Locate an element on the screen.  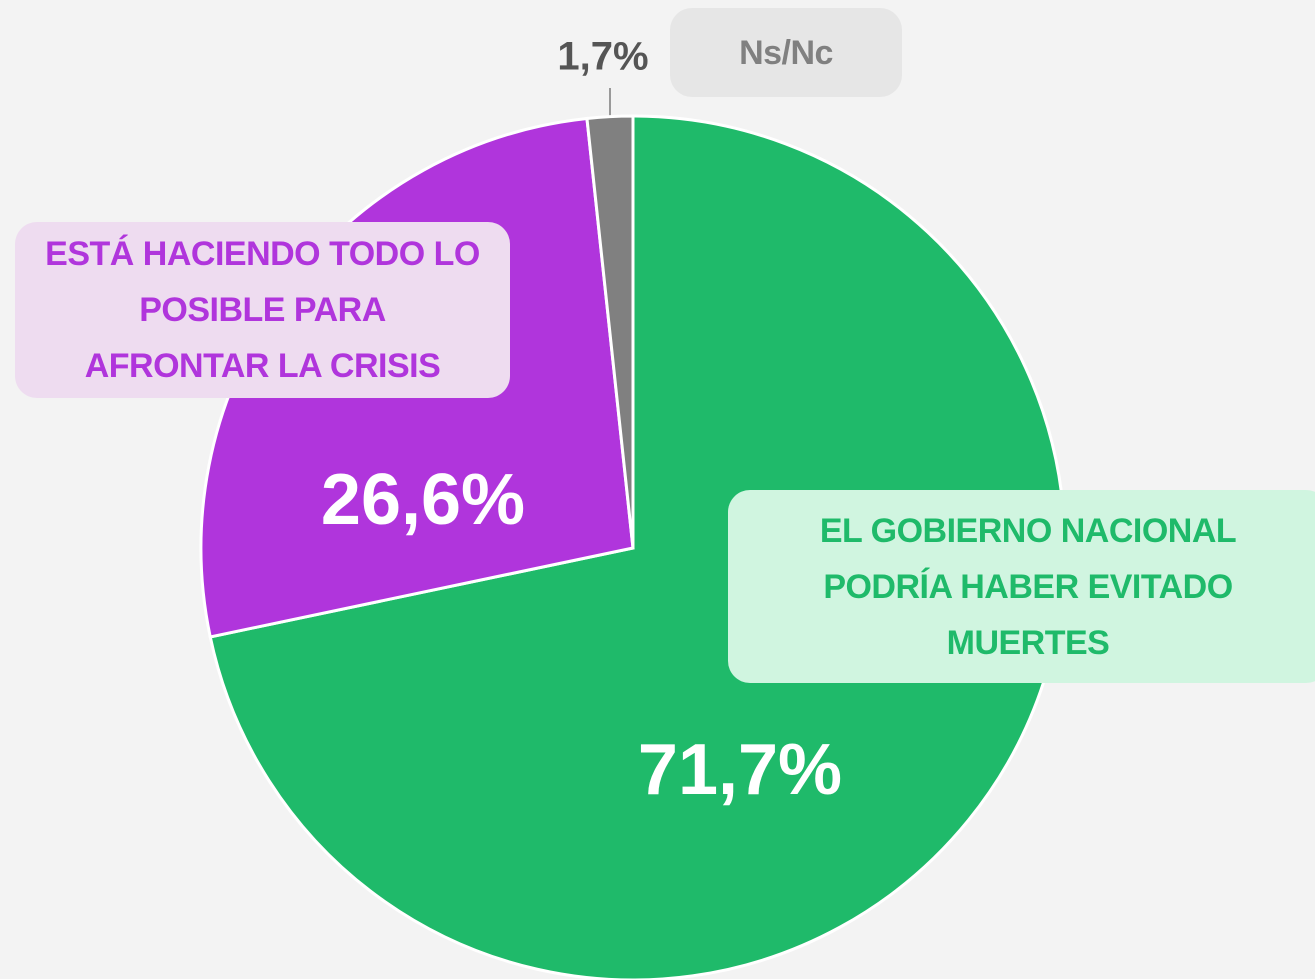
value-label: 26,6% is located at coordinates (423, 500).